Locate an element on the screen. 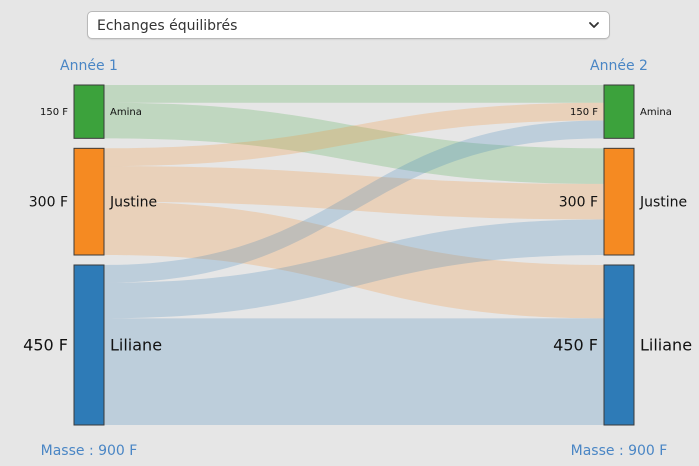  flow-amina-to-justine is located at coordinates (354, 143).